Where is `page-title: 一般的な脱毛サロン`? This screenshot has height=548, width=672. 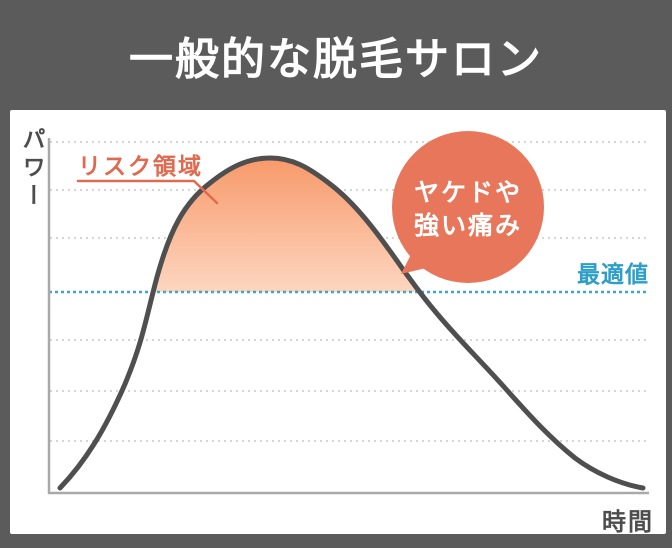 page-title: 一般的な脱毛サロン is located at coordinates (336, 59).